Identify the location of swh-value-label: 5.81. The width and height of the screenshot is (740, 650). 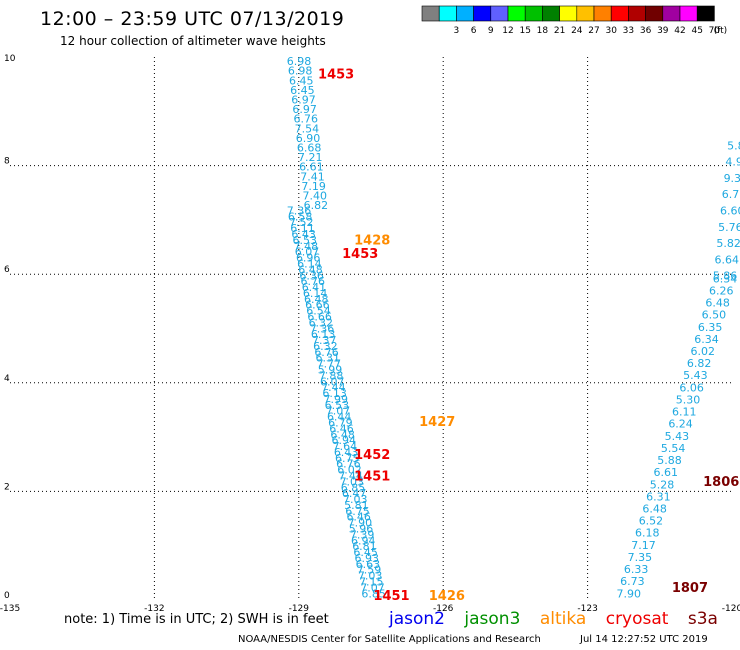
(356, 505).